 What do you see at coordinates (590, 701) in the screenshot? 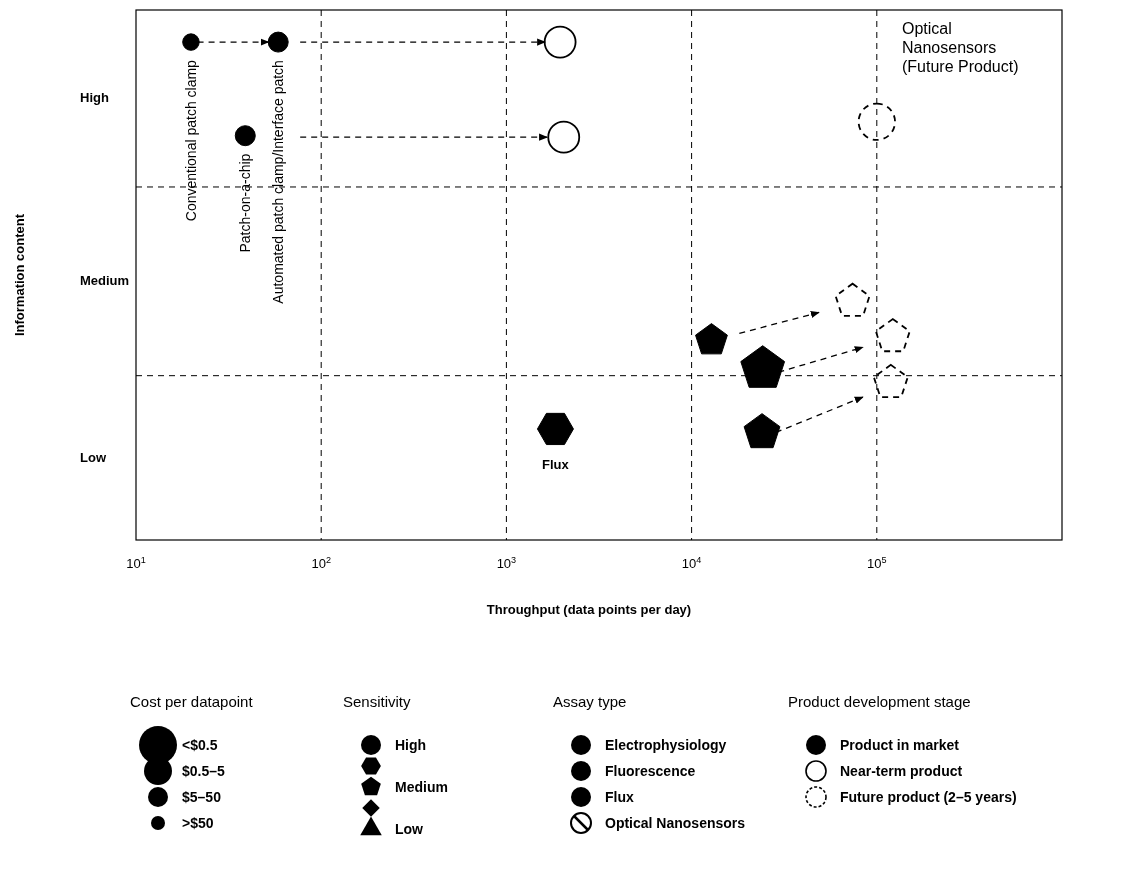
I see `text: Assay type` at bounding box center [590, 701].